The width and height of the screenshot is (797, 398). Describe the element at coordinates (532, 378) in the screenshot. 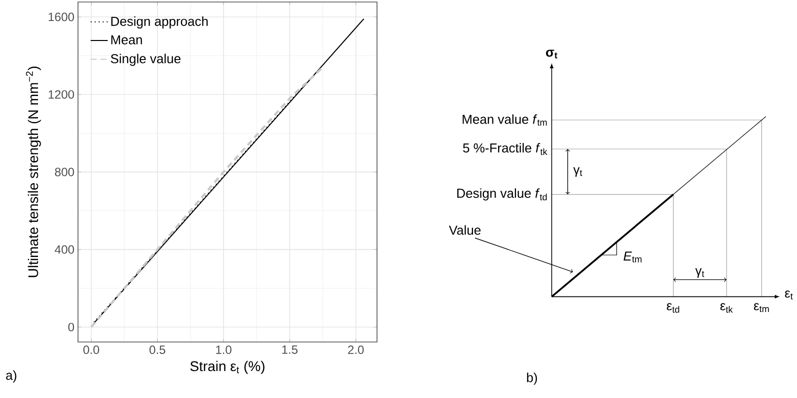

I see `text: b)` at that location.